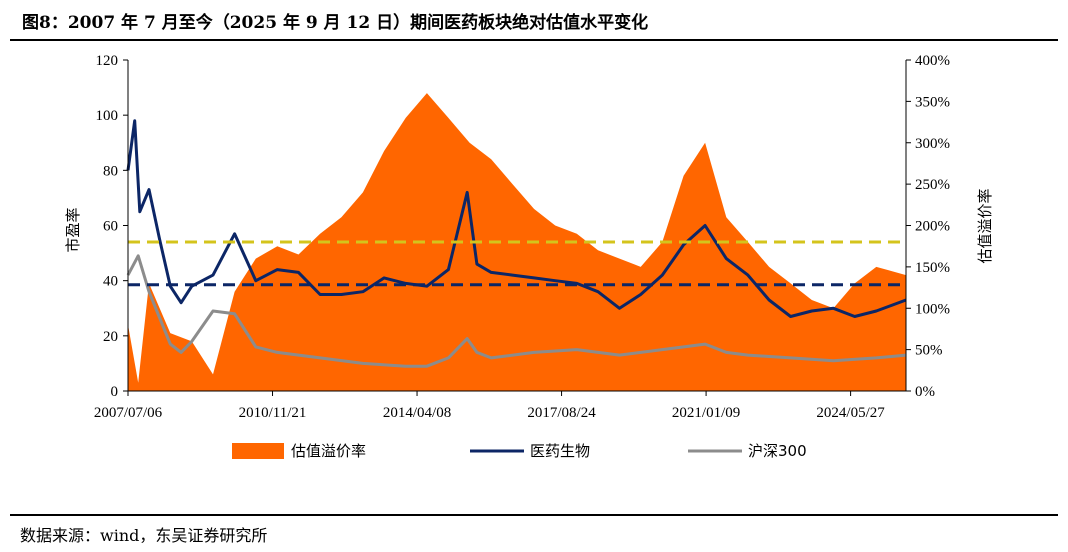 This screenshot has height=552, width=1068. What do you see at coordinates (534, 40) in the screenshot?
I see `top-rule` at bounding box center [534, 40].